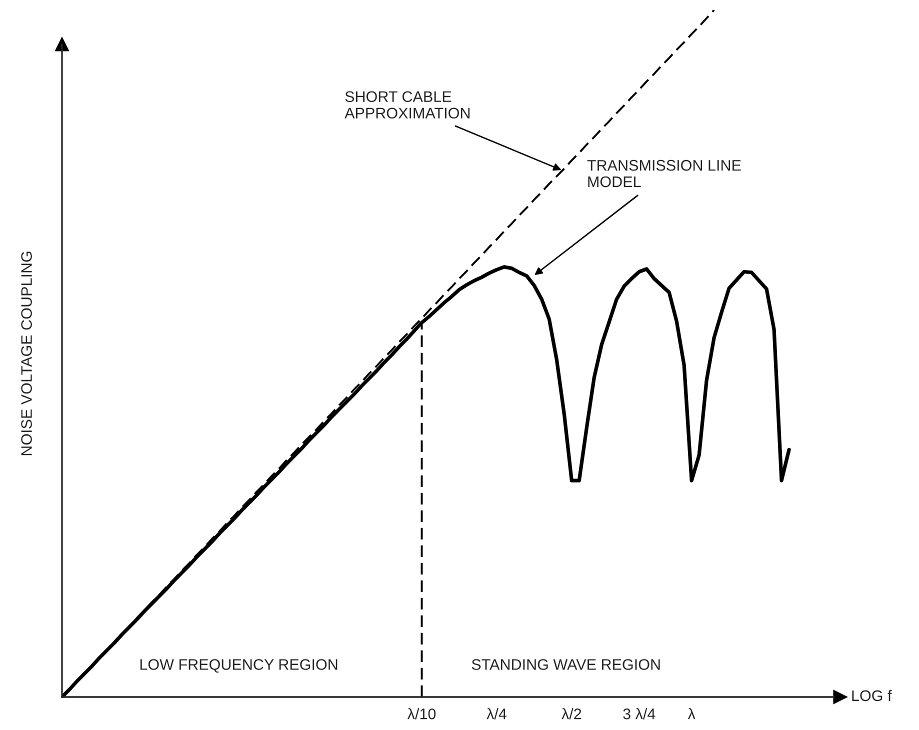  Describe the element at coordinates (664, 174) in the screenshot. I see `annotation: TRANSMISSION LINE MODEL` at that location.